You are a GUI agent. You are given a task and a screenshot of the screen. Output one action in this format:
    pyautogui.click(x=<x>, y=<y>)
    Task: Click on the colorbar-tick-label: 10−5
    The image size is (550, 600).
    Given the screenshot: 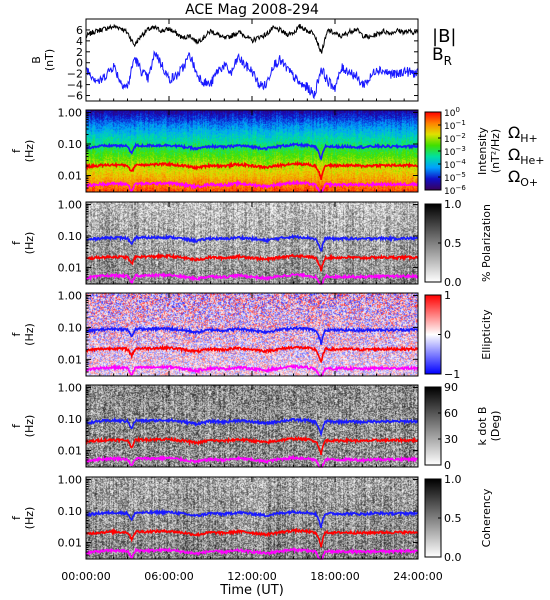 What is the action you would take?
    pyautogui.click(x=455, y=177)
    